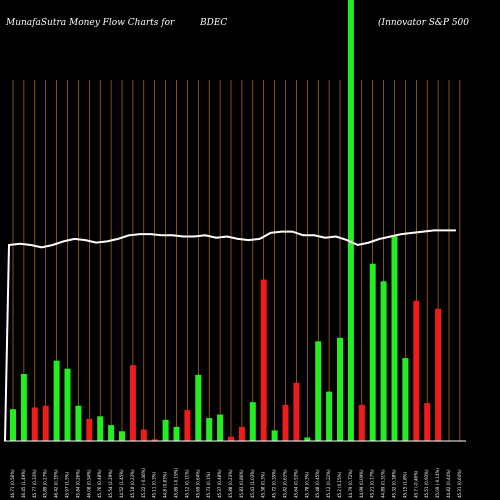 The image size is (500, 500). I want to click on header-right: (Innovator S&P 500, so click(423, 22).